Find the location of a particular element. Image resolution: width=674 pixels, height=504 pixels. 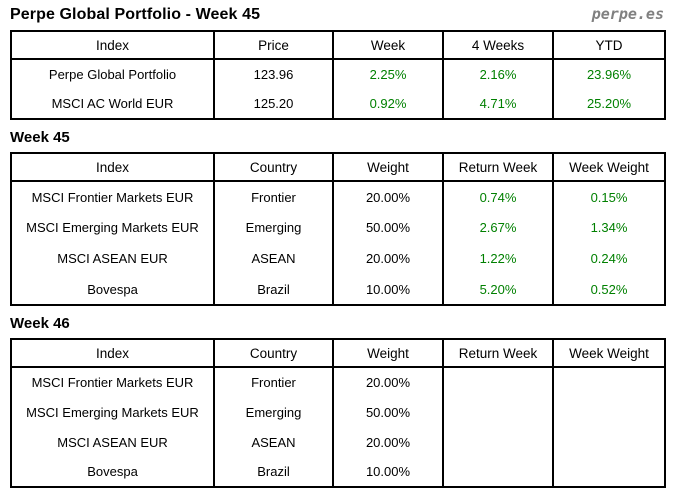

week46-col-return-week: Return Week is located at coordinates (498, 353).